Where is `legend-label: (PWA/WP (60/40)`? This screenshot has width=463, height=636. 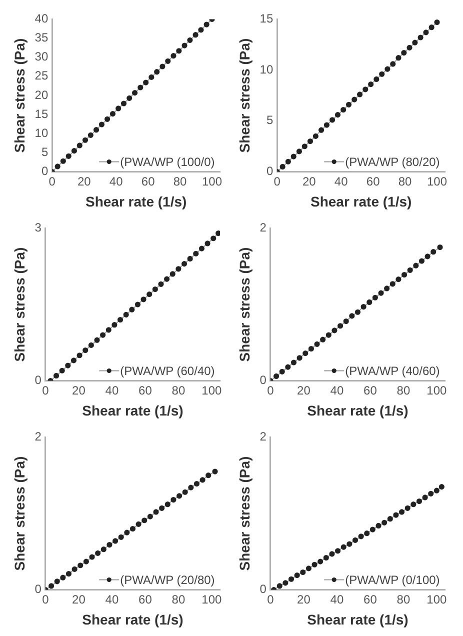
legend-label: (PWA/WP (60/40) is located at coordinates (167, 371).